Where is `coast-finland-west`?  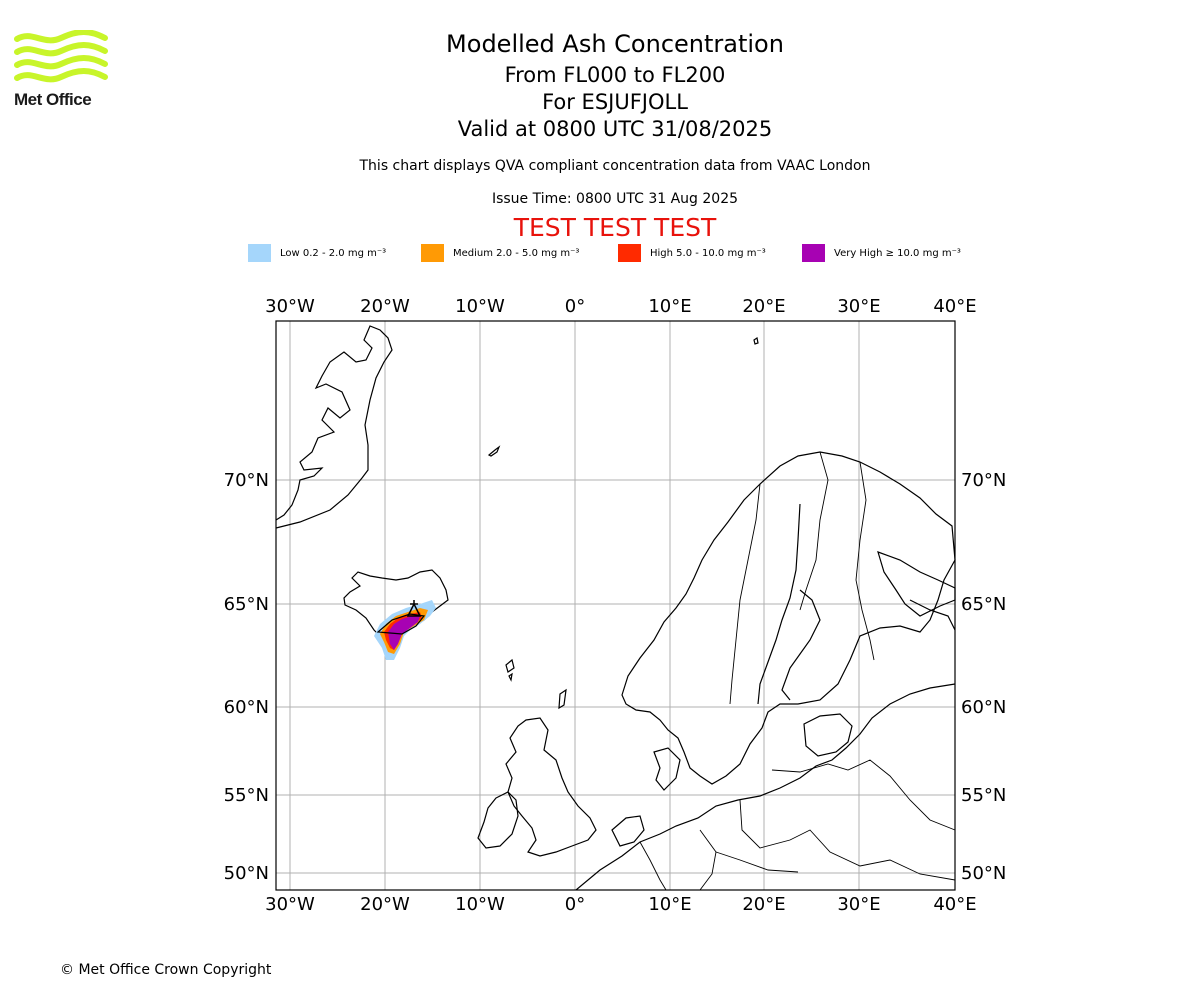 coast-finland-west is located at coordinates (801, 645).